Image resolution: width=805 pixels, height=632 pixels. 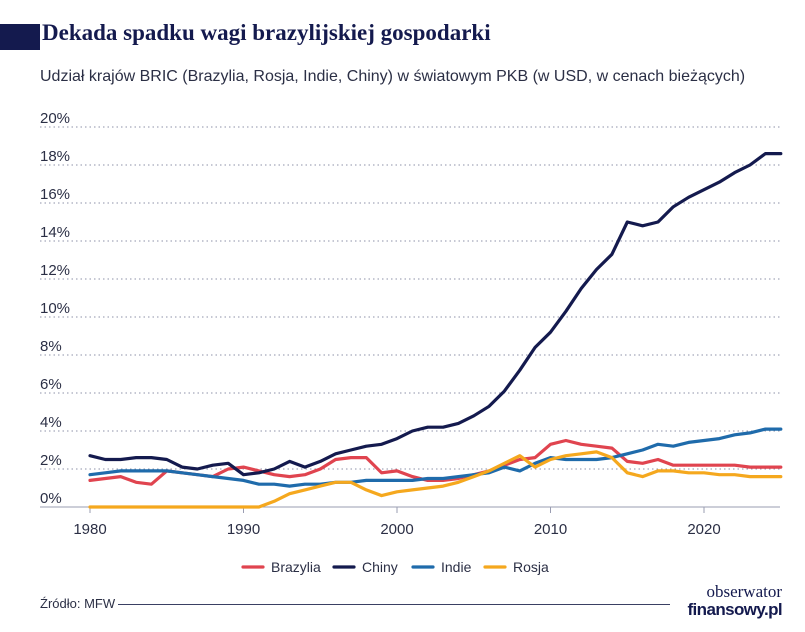 What do you see at coordinates (20, 37) in the screenshot?
I see `title-accent-bar` at bounding box center [20, 37].